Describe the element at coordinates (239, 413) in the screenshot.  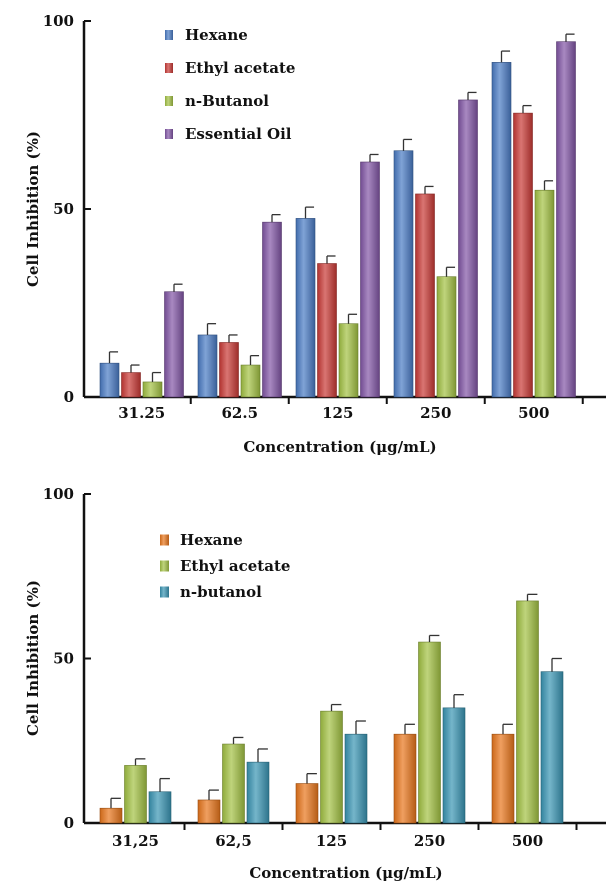
I see `x-tick-label: 62.5` at that location.